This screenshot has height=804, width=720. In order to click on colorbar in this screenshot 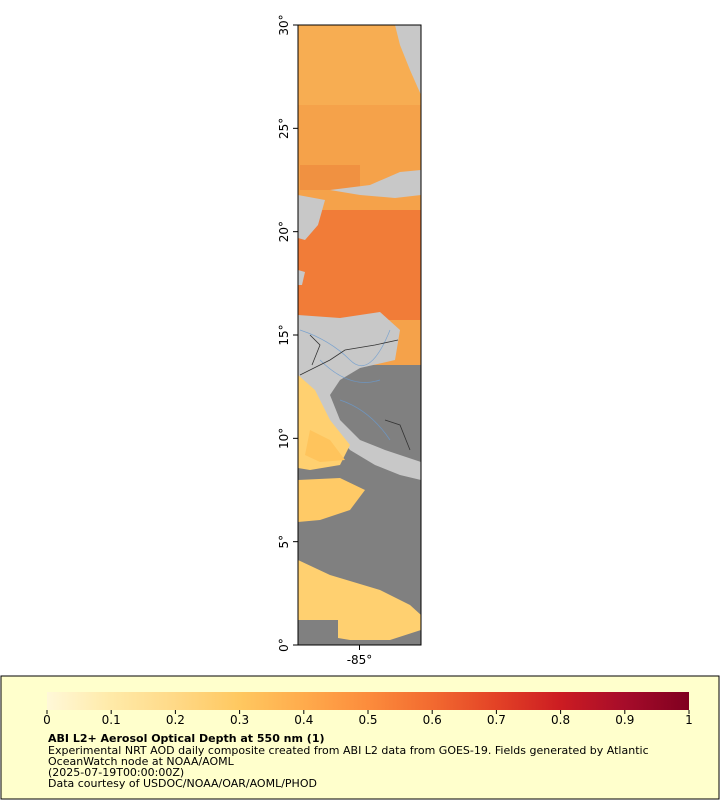, I will do `click(368, 701)`.